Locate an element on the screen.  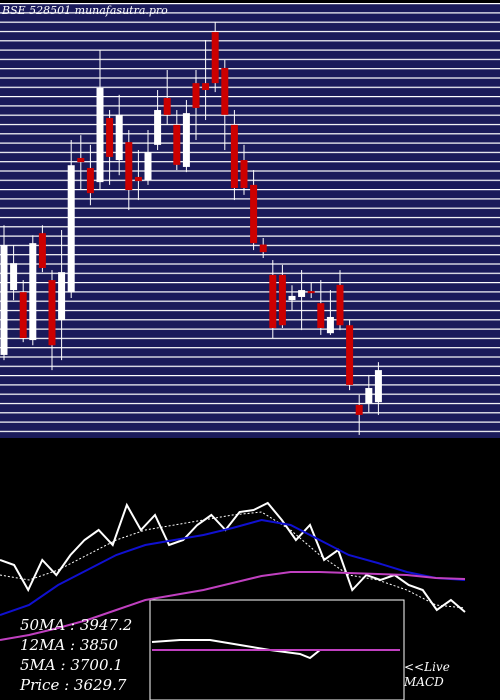
legend-text: Price : 3629.7 is located at coordinates (73, 685).